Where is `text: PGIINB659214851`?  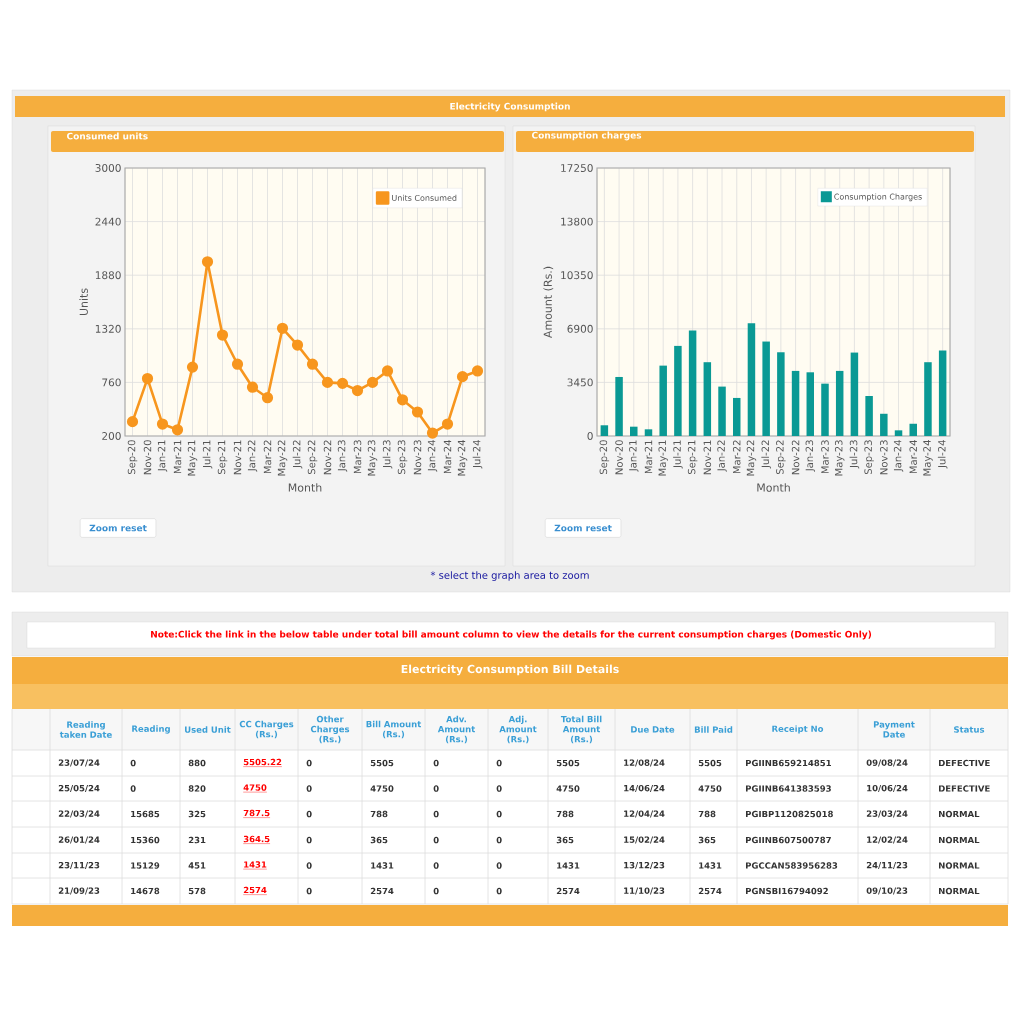
text: PGIINB659214851 is located at coordinates (788, 763).